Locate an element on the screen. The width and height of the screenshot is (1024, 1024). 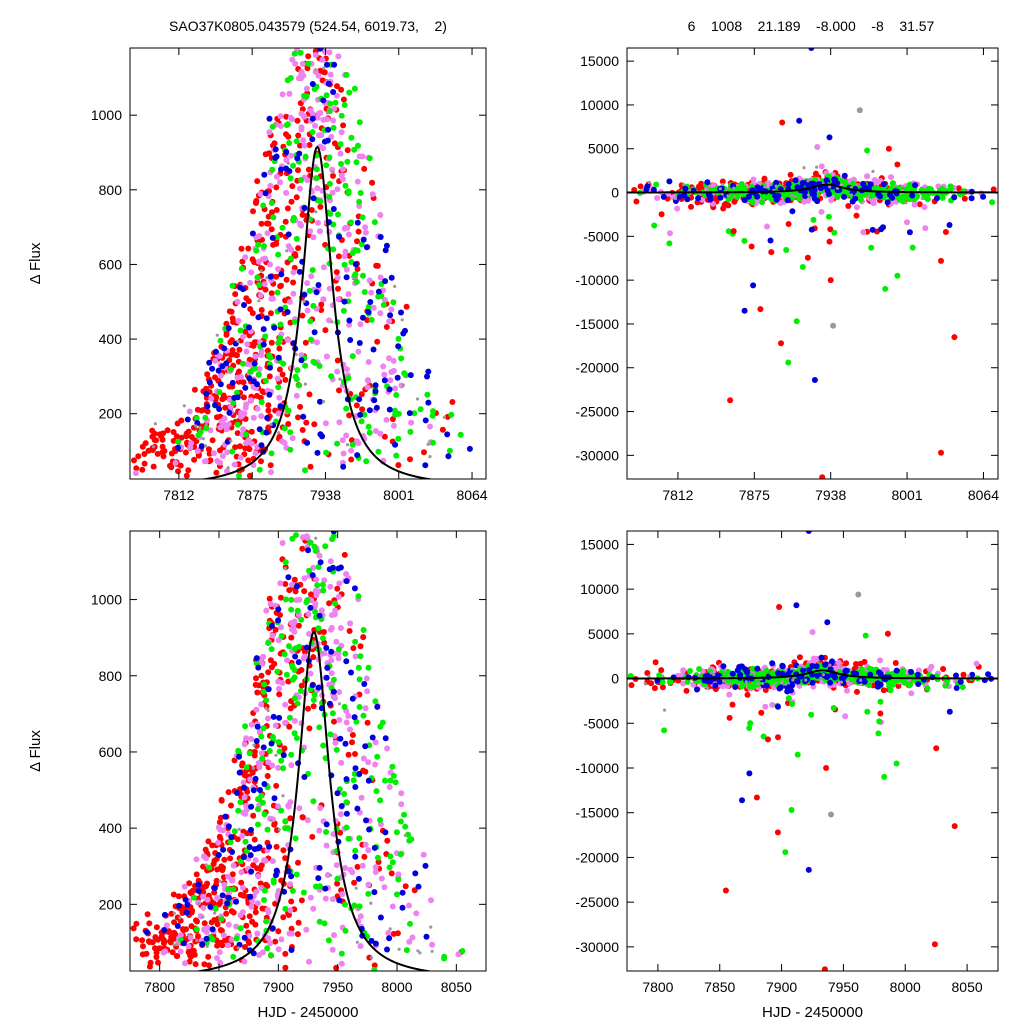
x-axis-label: HJD - 2450000 is located at coordinates (812, 1012).